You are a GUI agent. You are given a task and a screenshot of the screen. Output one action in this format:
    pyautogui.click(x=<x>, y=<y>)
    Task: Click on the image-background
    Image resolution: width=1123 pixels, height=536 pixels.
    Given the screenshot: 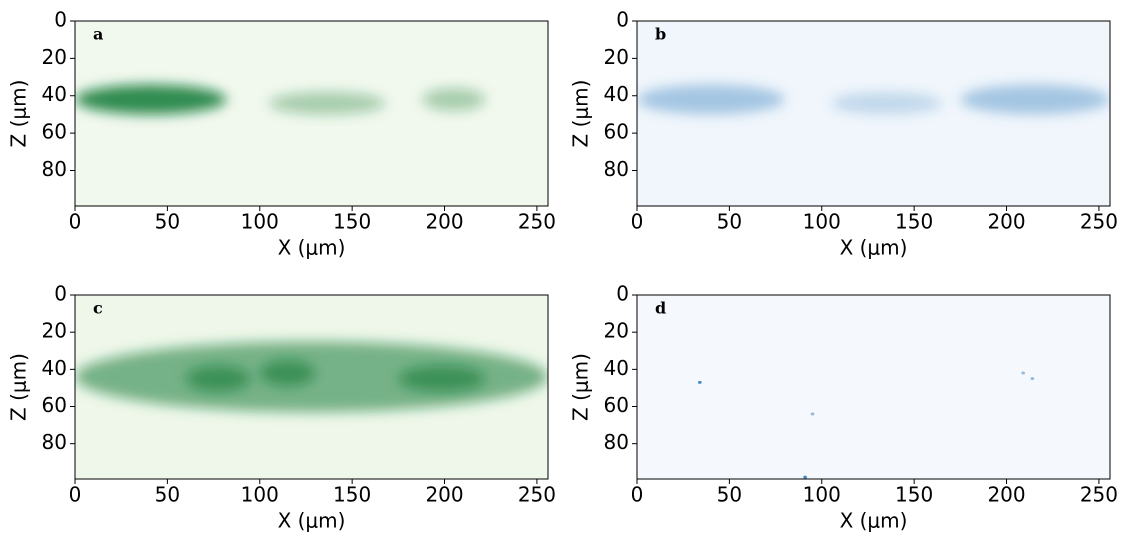 What is the action you would take?
    pyautogui.click(x=873, y=387)
    